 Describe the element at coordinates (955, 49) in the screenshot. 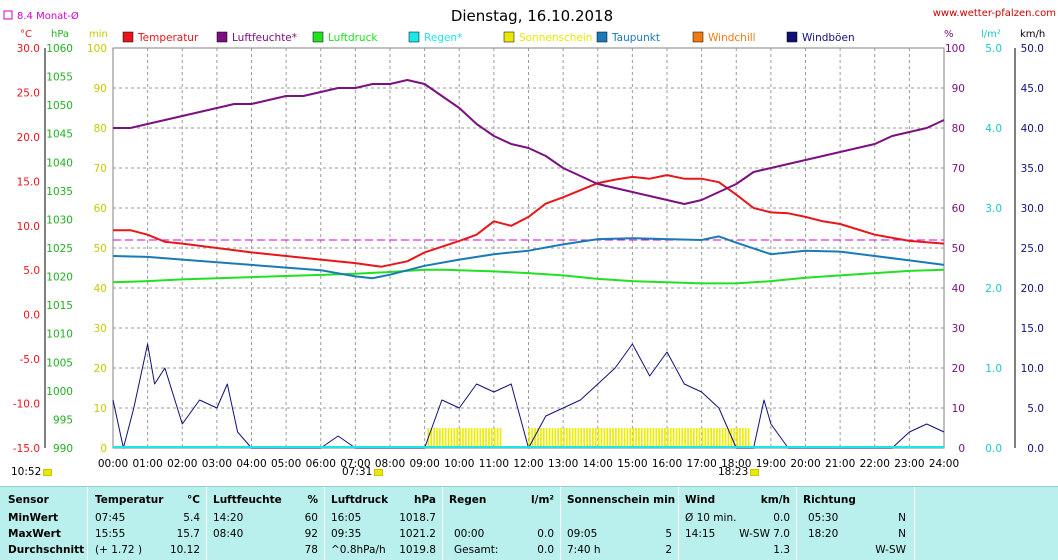

I see `tick-humidity: 100` at that location.